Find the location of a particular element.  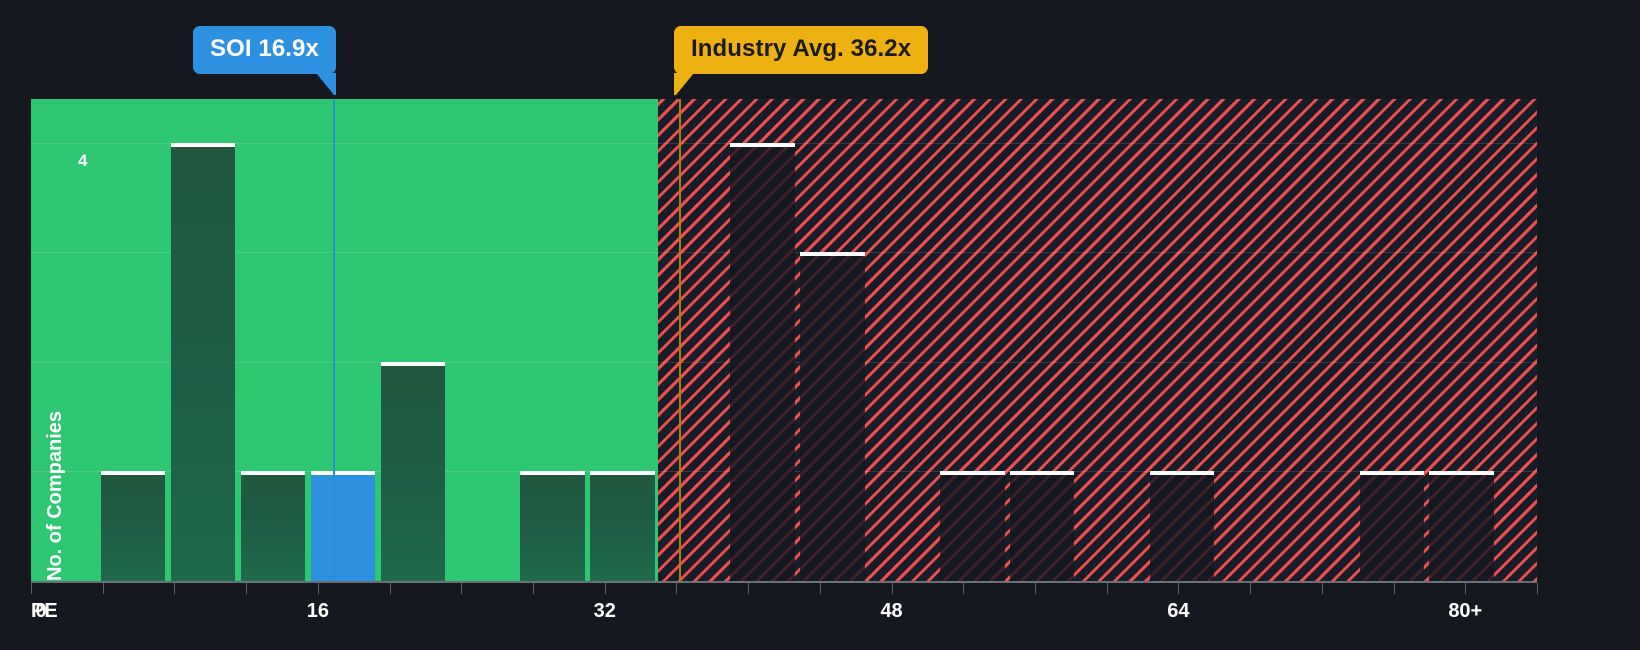

x-tick-label: 16 is located at coordinates (317, 611).